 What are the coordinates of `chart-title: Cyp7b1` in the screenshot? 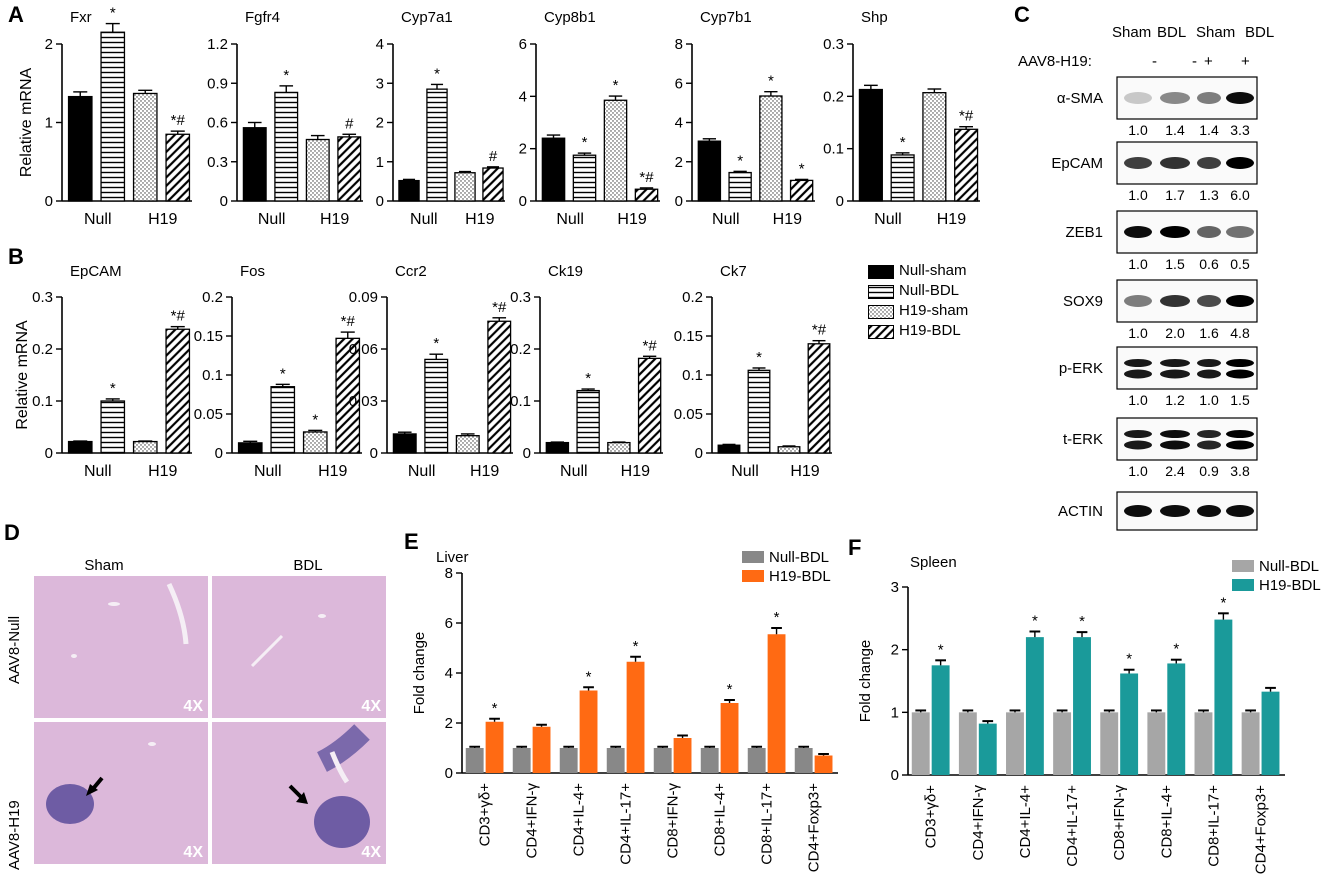 It's located at (726, 17).